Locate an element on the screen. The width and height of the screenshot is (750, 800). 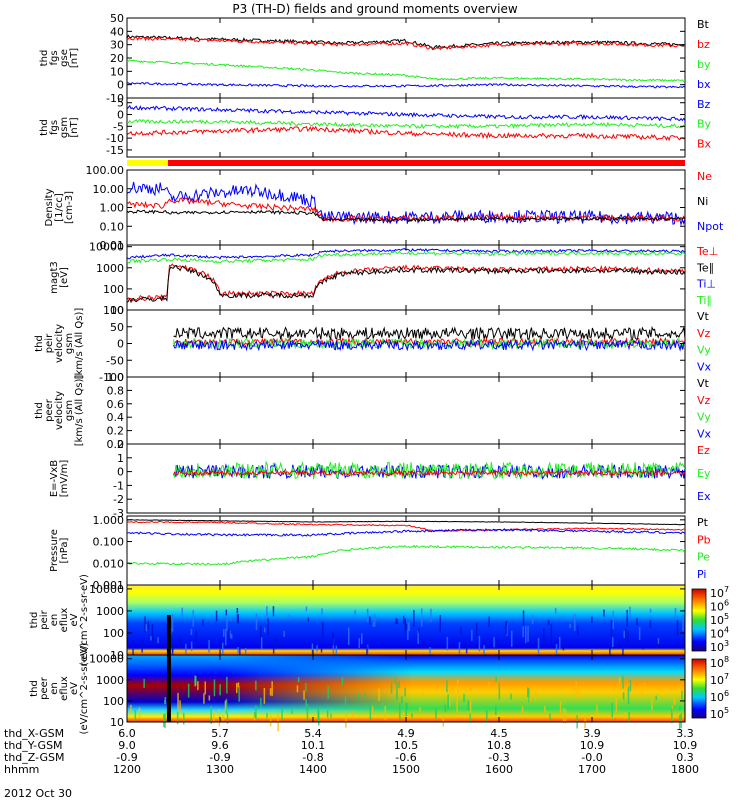
series-Ez is located at coordinates (429, 473).